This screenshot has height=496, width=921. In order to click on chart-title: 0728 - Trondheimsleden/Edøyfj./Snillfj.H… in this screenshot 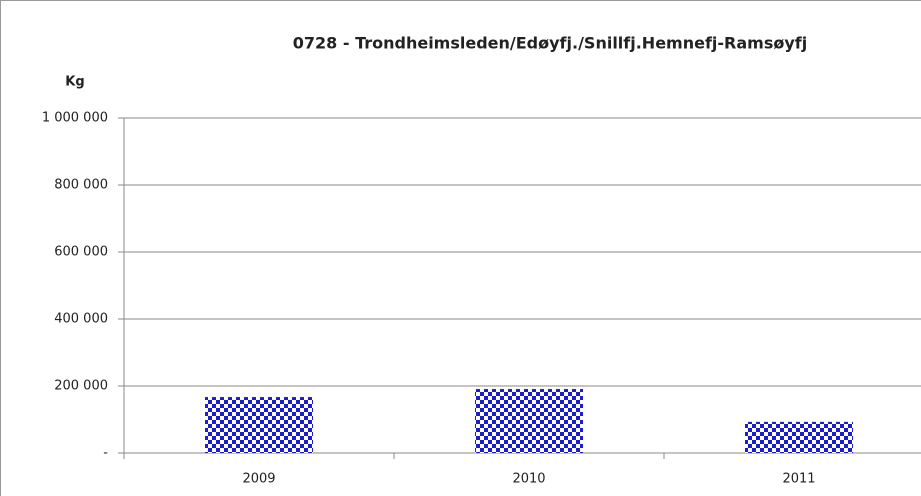, I will do `click(550, 43)`.